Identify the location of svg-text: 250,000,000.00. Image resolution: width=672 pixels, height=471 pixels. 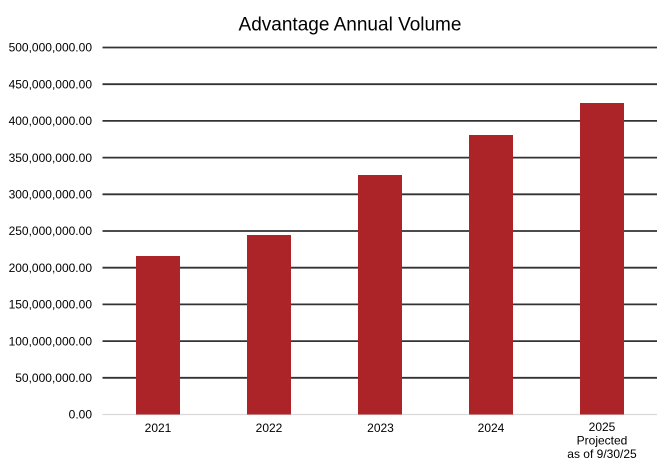
(51, 231).